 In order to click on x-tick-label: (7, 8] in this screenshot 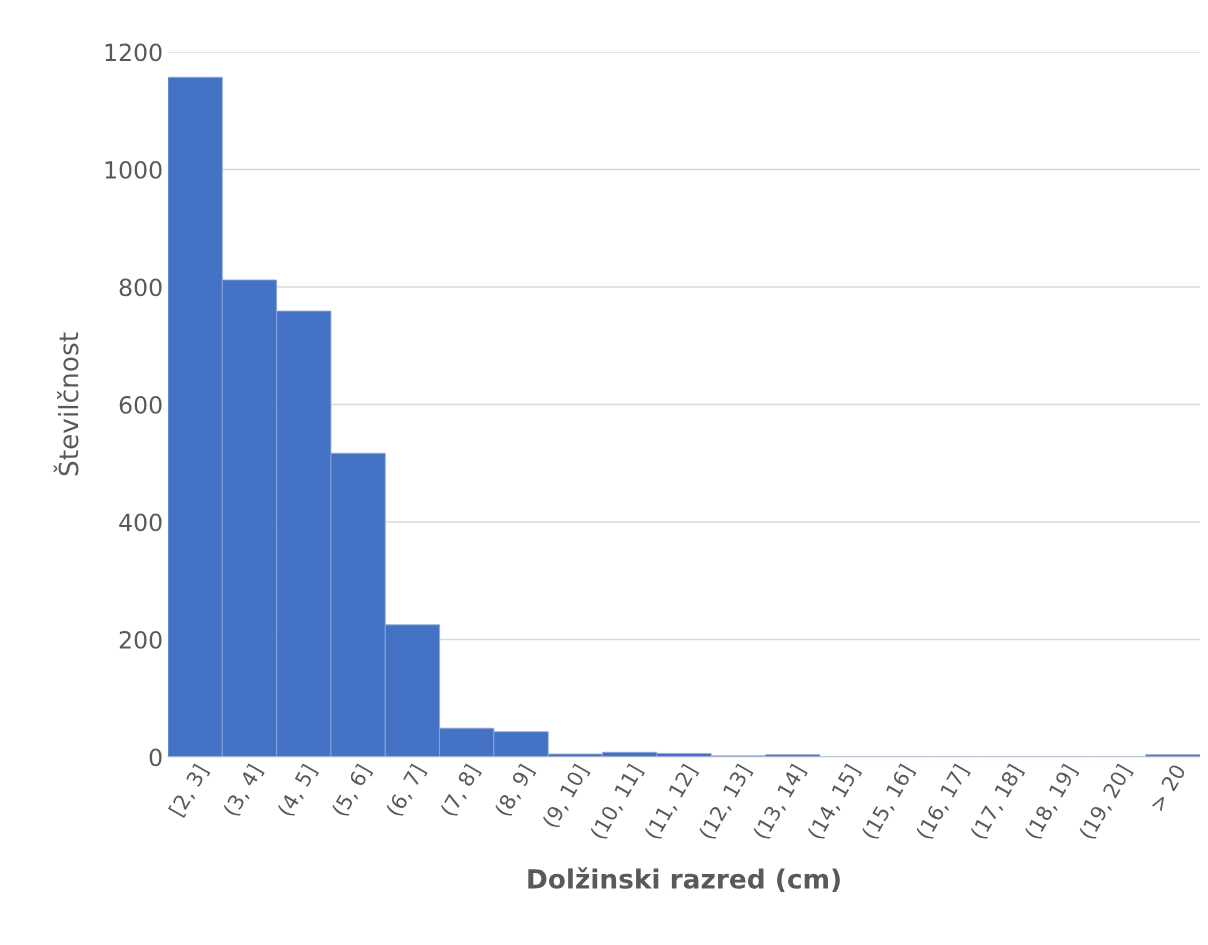, I will do `click(460, 791)`.